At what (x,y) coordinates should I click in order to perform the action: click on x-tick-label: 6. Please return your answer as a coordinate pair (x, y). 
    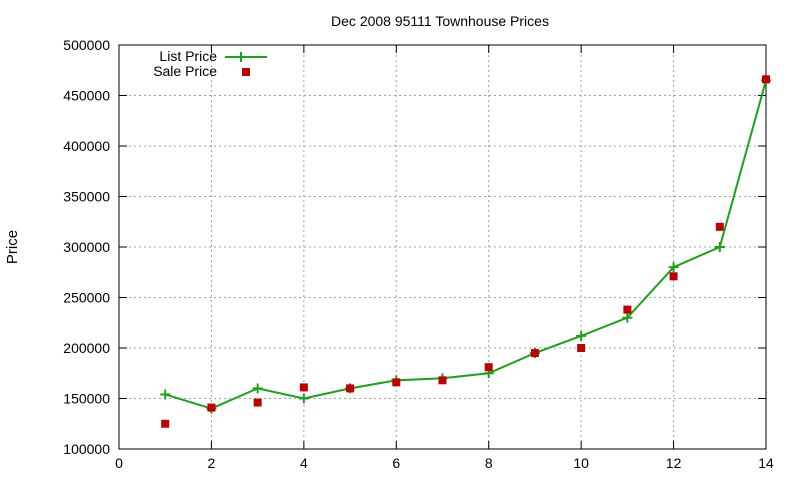
    Looking at the image, I should click on (396, 463).